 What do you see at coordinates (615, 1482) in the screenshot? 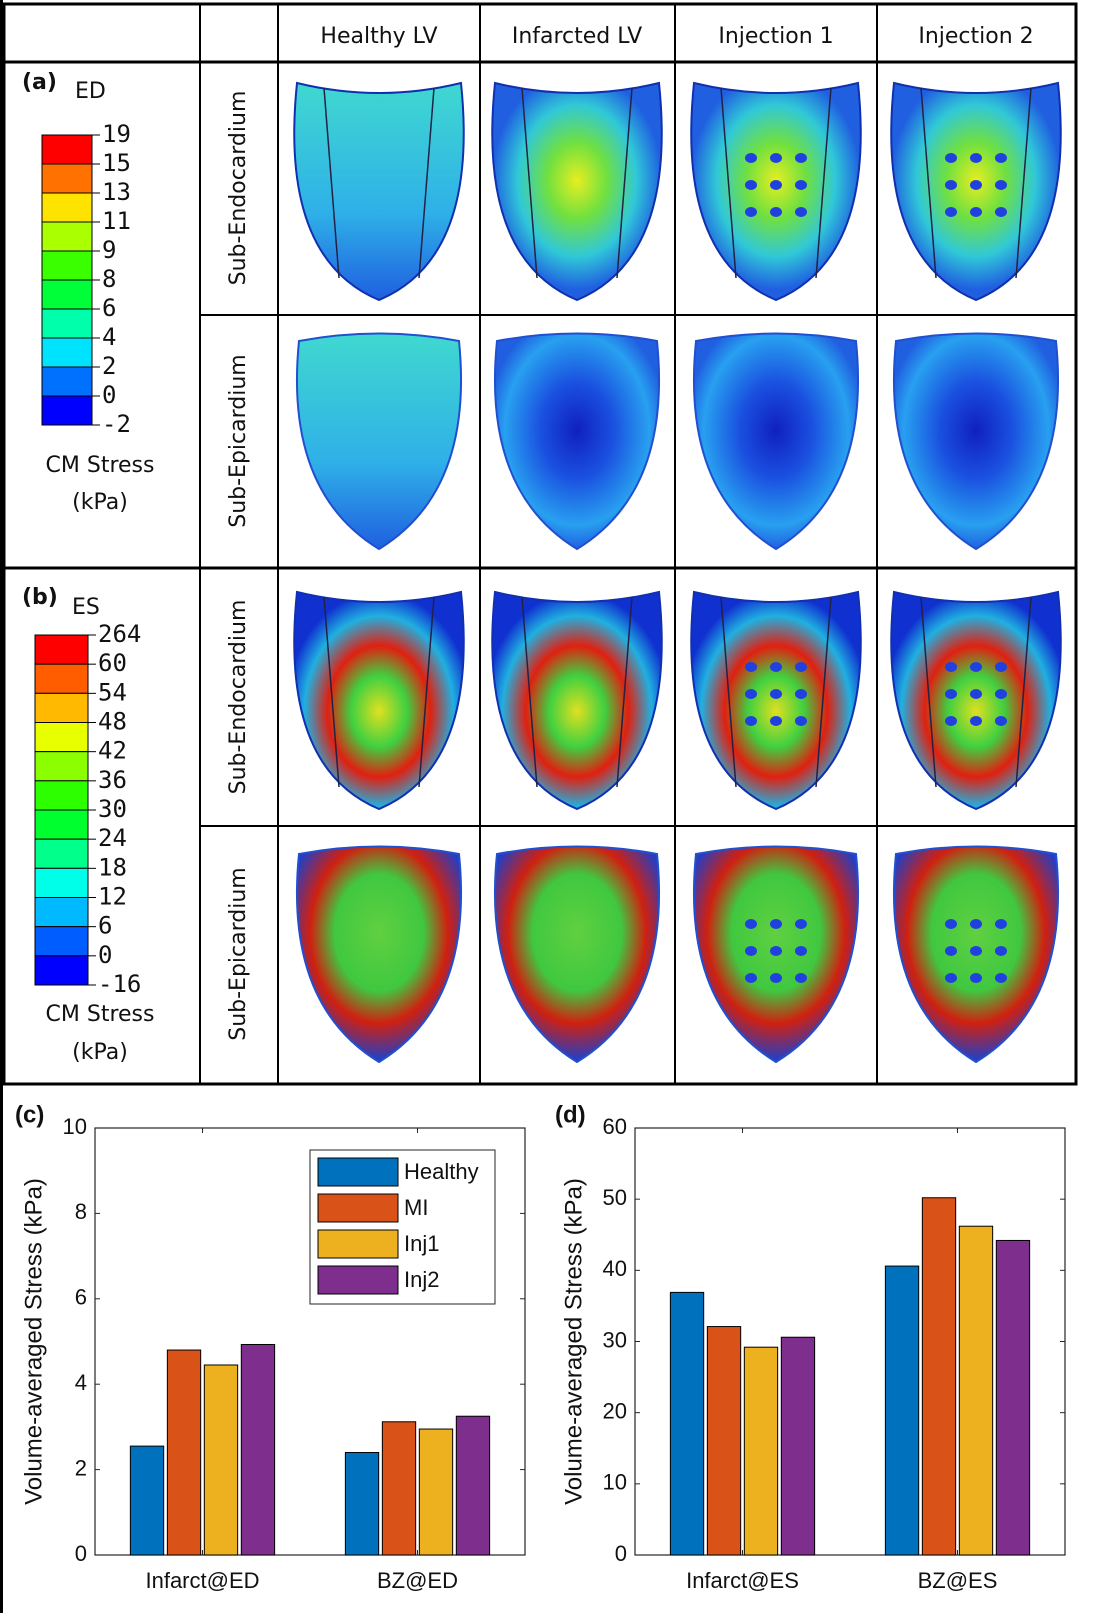
I see `y-tick-label: 10` at bounding box center [615, 1482].